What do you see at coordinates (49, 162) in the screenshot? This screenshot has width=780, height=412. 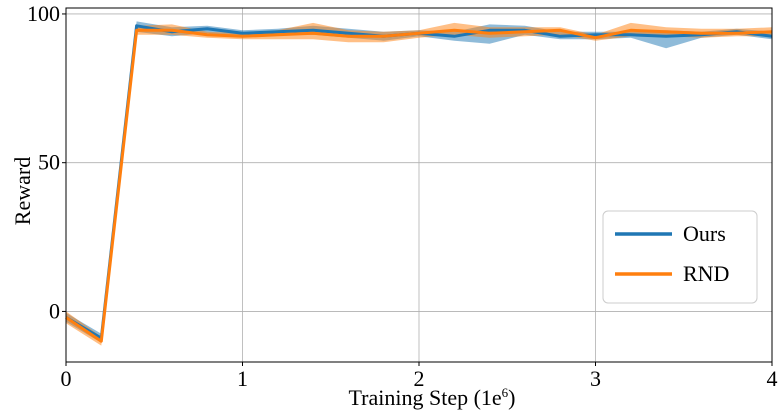 I see `y-tick-label: 50` at bounding box center [49, 162].